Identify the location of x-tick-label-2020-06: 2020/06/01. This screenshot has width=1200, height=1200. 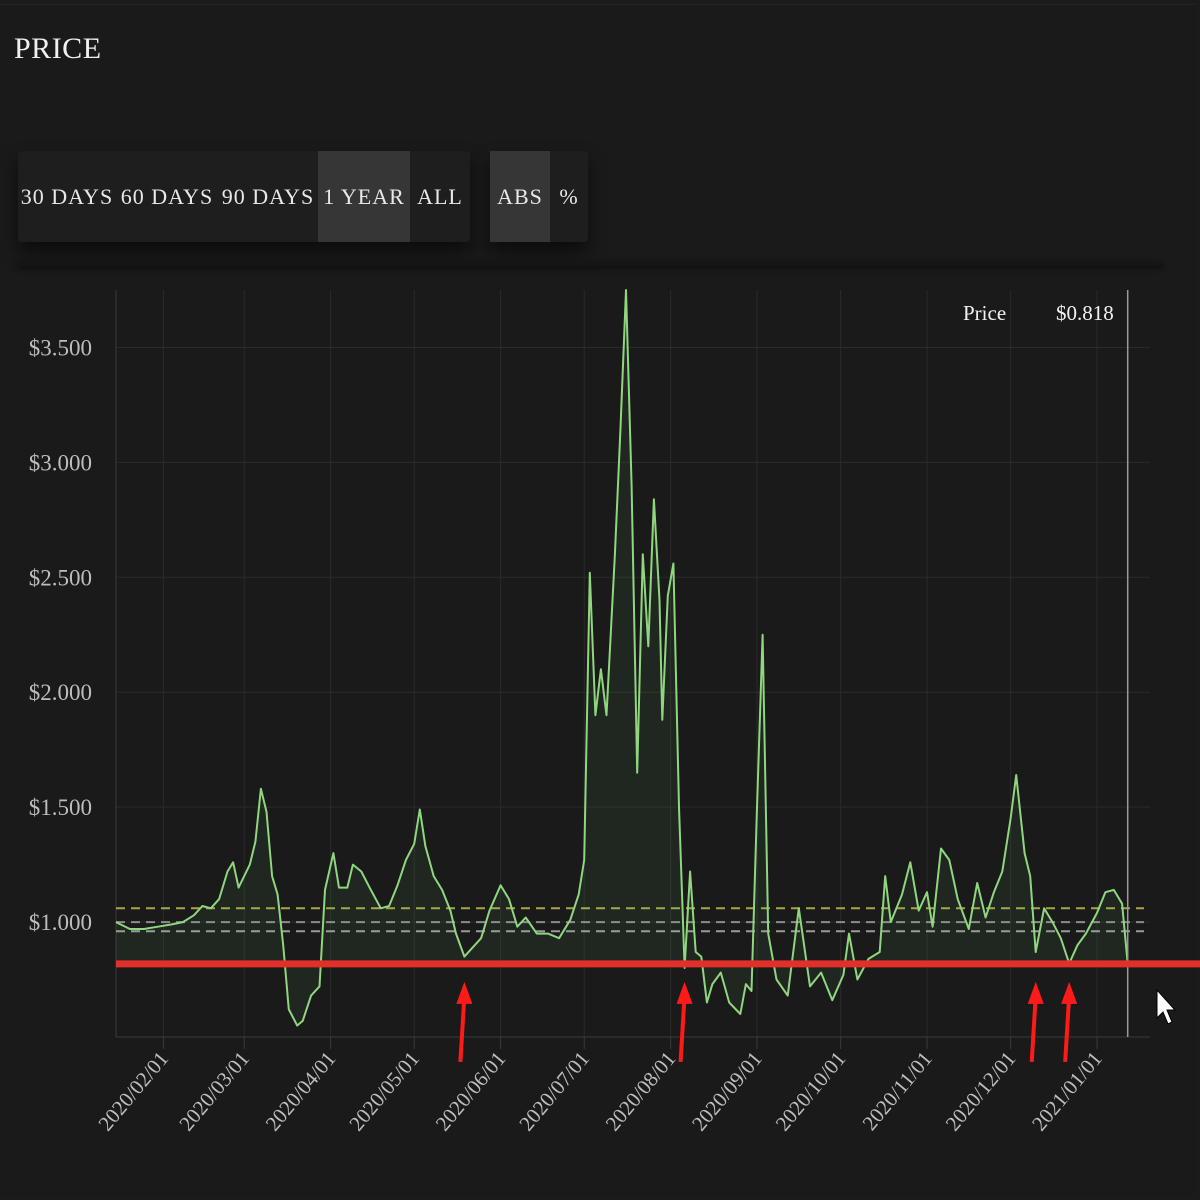
(471, 1091).